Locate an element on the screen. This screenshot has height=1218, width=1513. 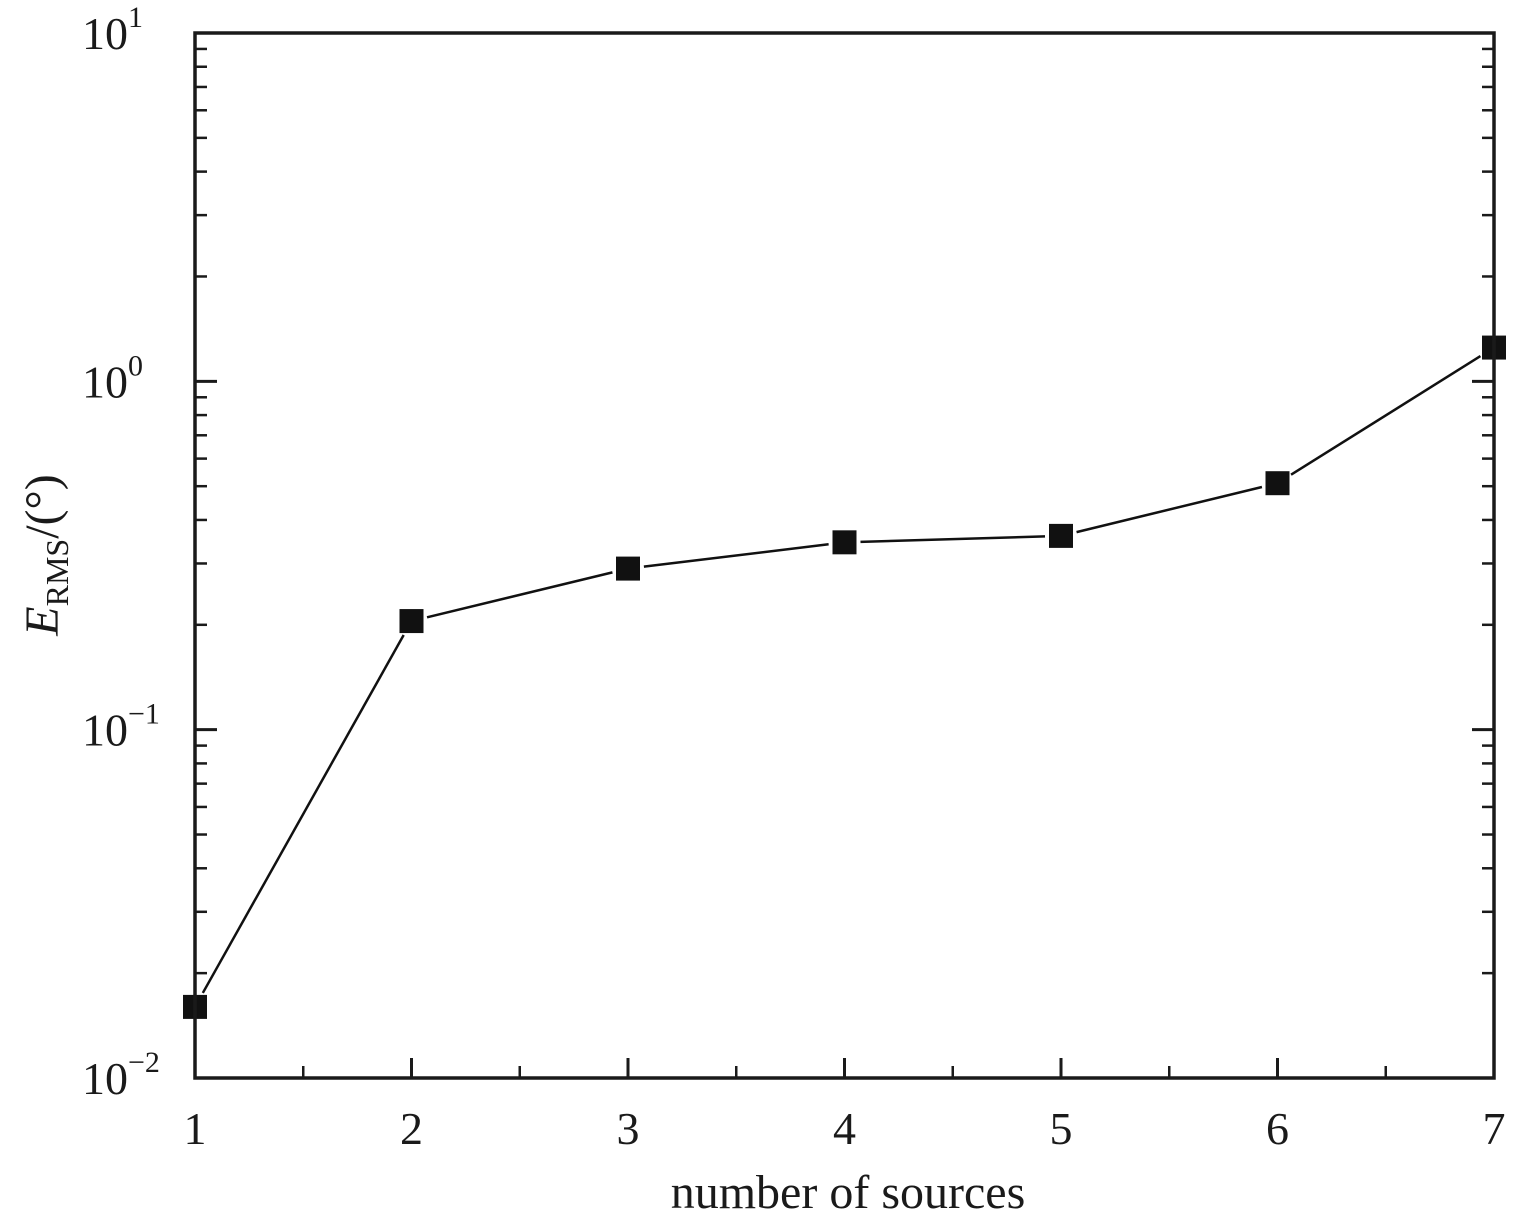
svg-text: ERMS/(°) is located at coordinates (45, 555).